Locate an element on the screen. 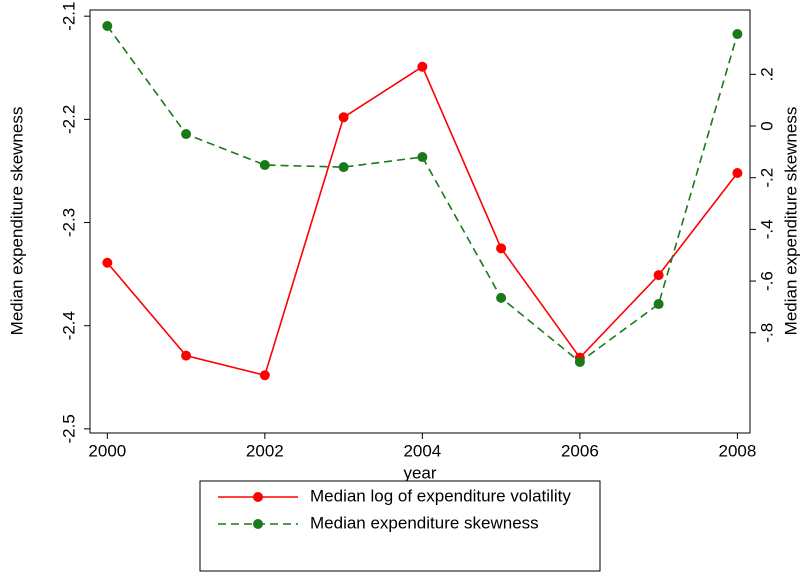  y2-tick-label: -.6 is located at coordinates (766, 281).